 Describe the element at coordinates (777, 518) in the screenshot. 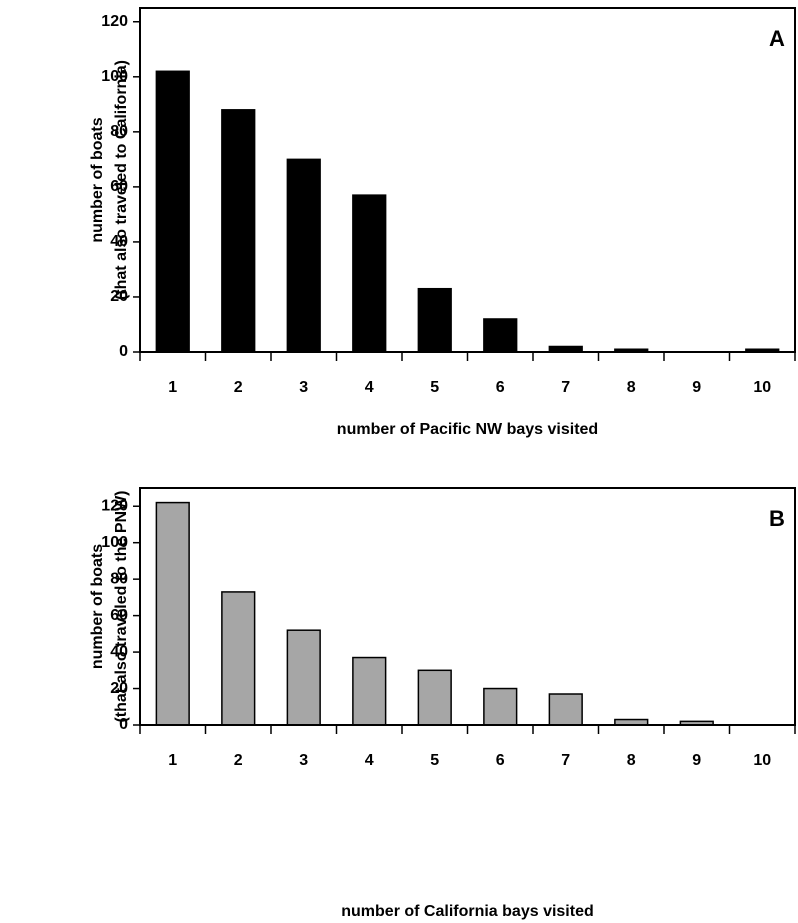

I see `panel-annotation: B` at that location.